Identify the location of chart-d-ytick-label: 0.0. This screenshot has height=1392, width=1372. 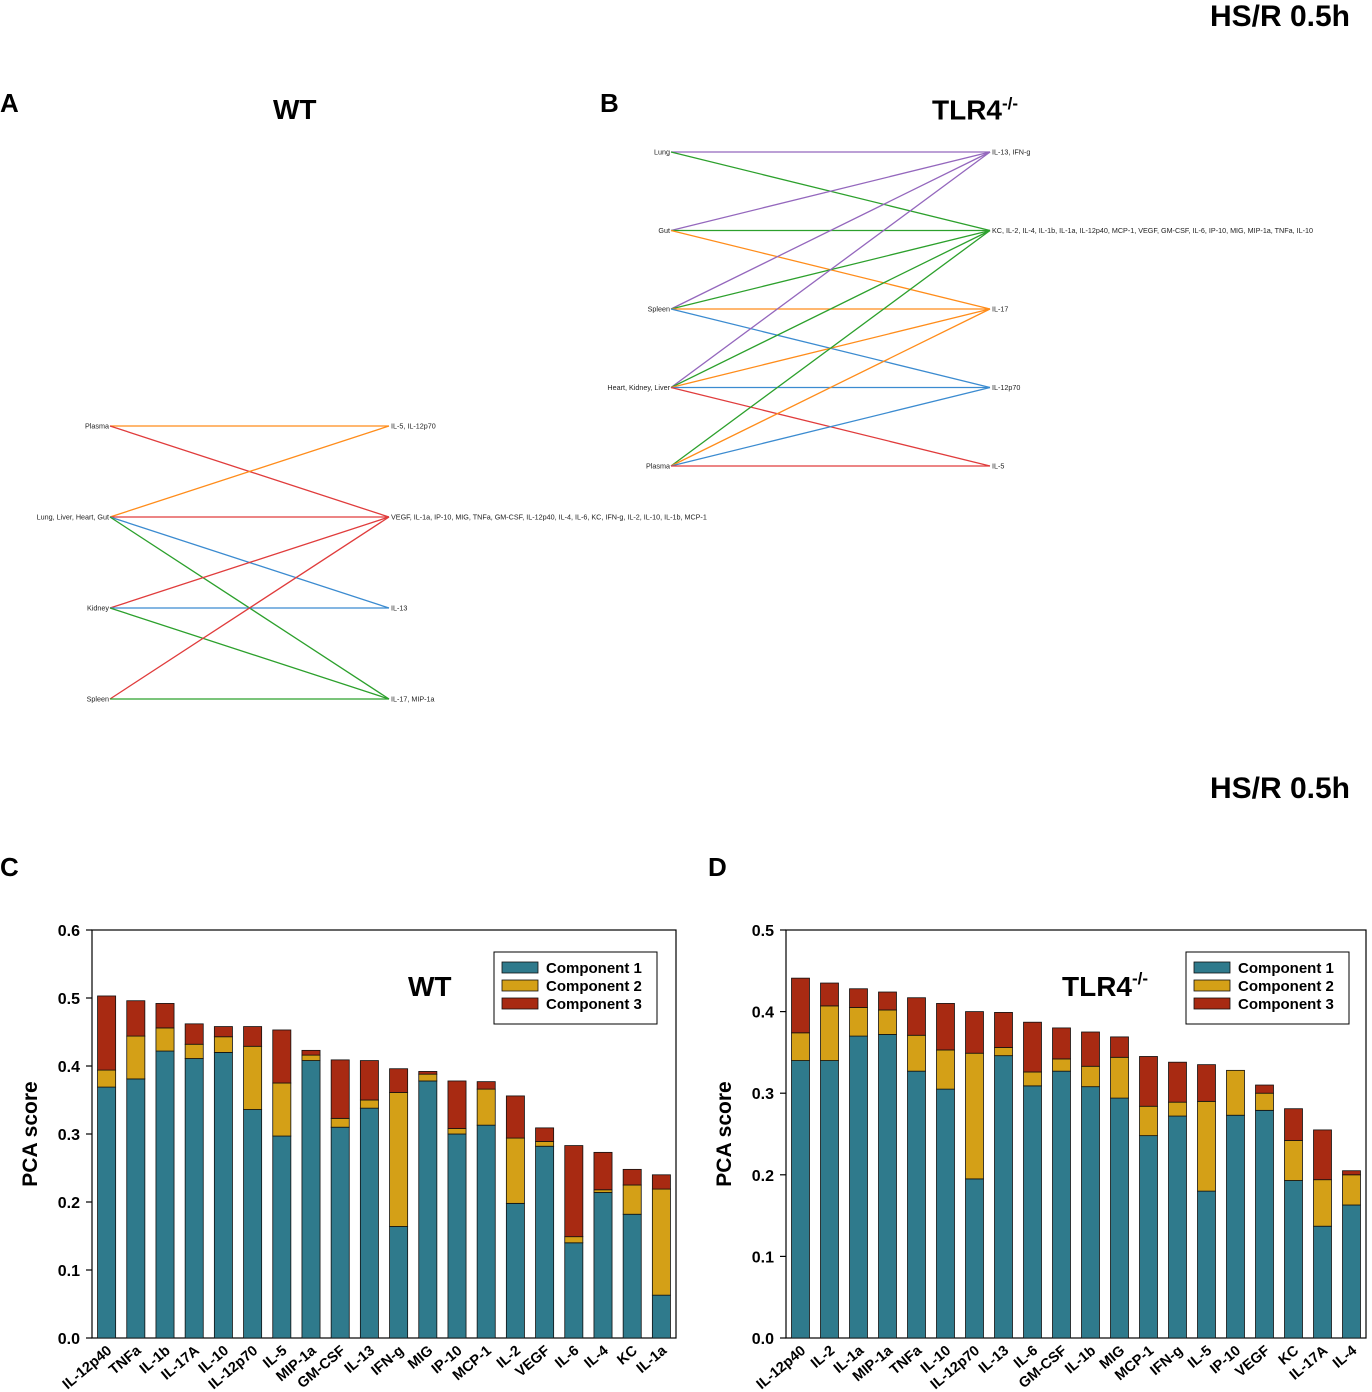
(763, 1339).